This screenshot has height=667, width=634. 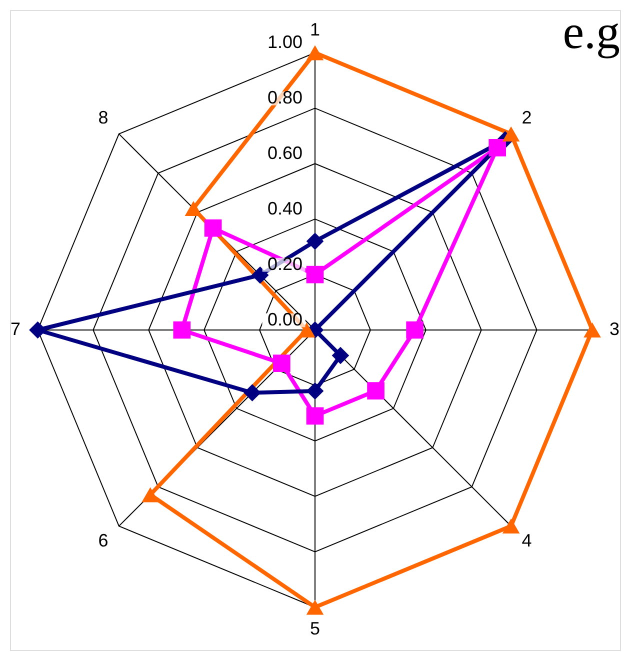 I want to click on y-tick-label: 0.80, so click(x=285, y=97).